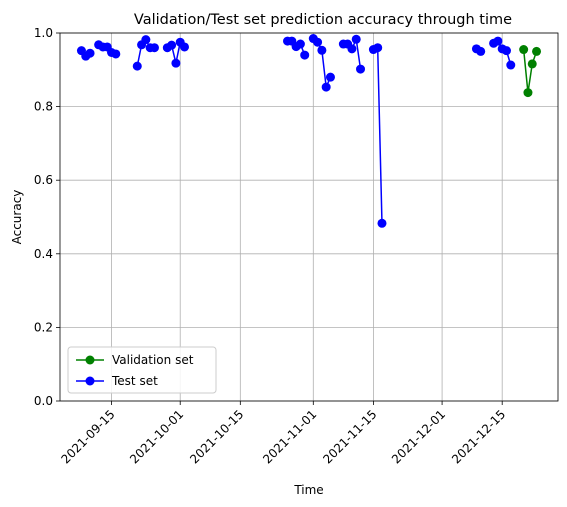  Describe the element at coordinates (153, 360) in the screenshot. I see `legend-label: Validation set` at that location.